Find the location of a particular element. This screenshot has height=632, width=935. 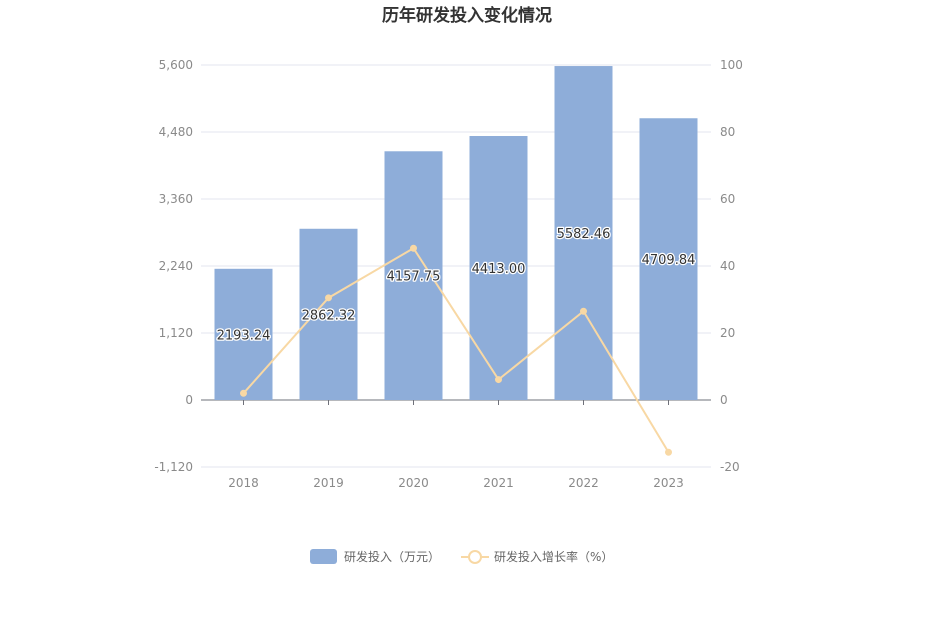

y-right-tick-label: 100 is located at coordinates (731, 65).